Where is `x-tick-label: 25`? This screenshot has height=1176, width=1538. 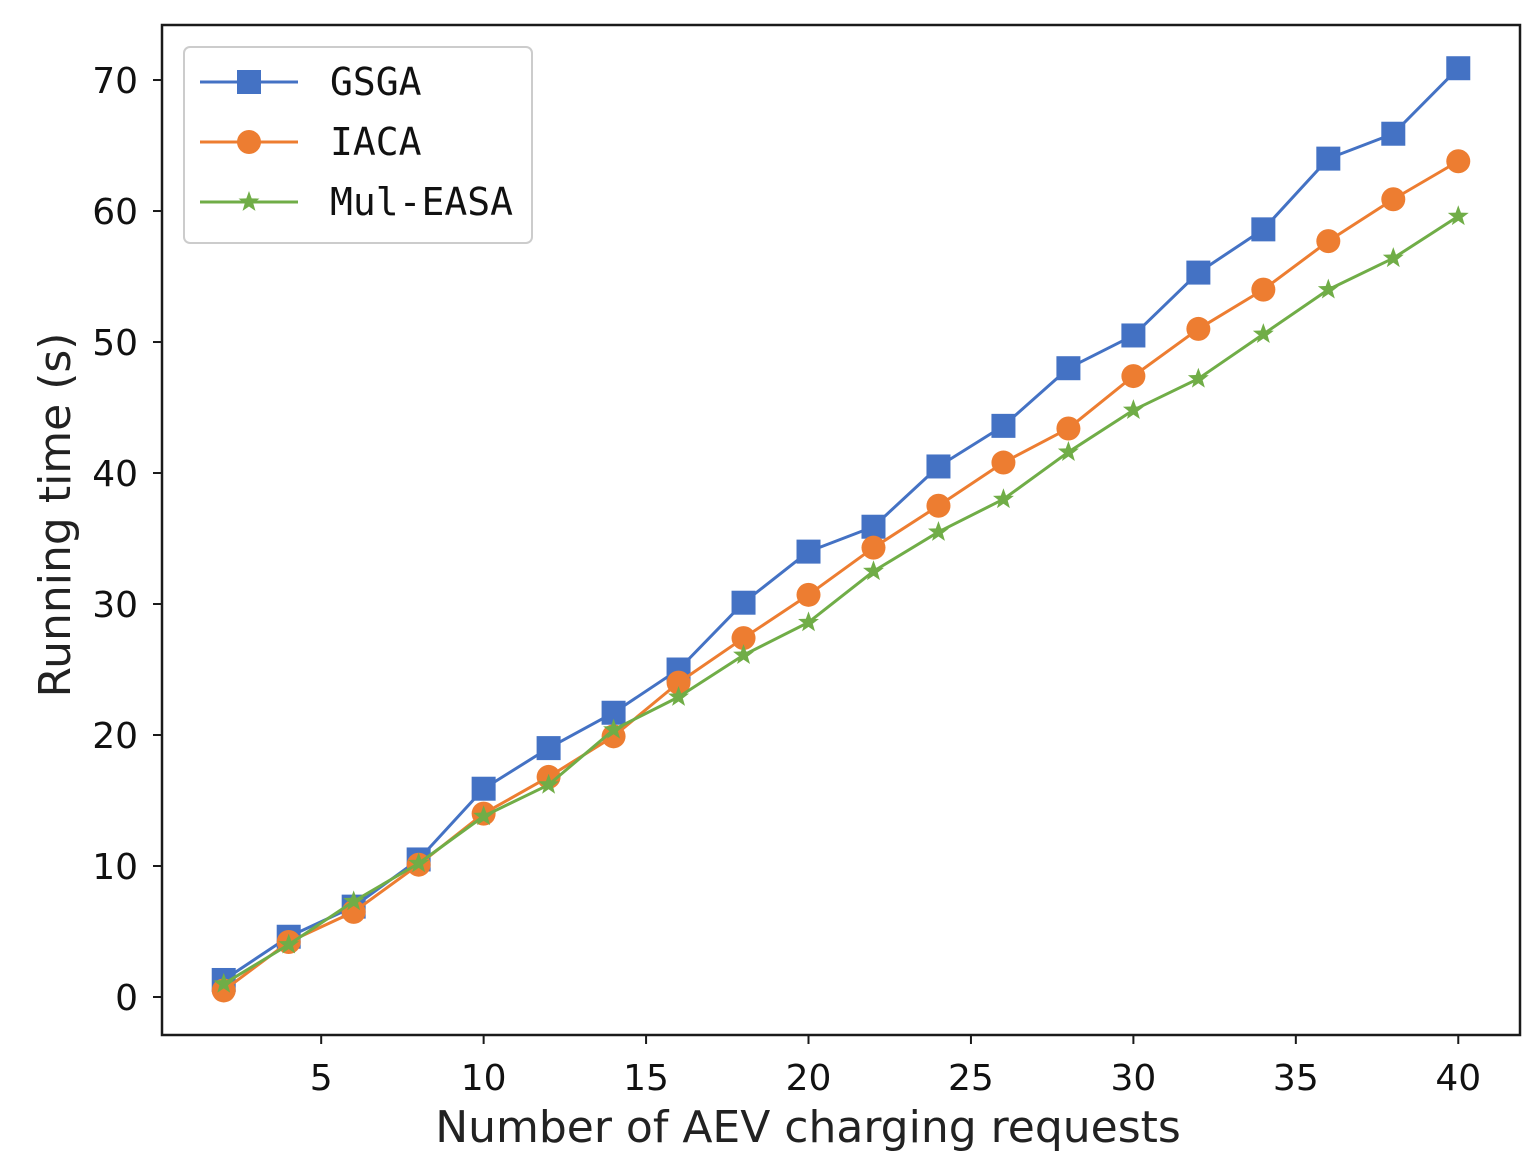
x-tick-label: 25 is located at coordinates (971, 1078).